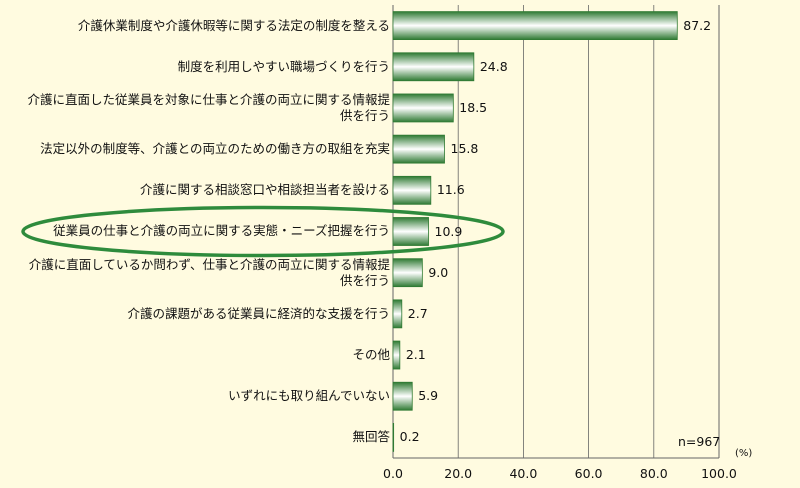 This screenshot has width=800, height=488. Describe the element at coordinates (699, 441) in the screenshot. I see `sample-size-label: n=967` at that location.